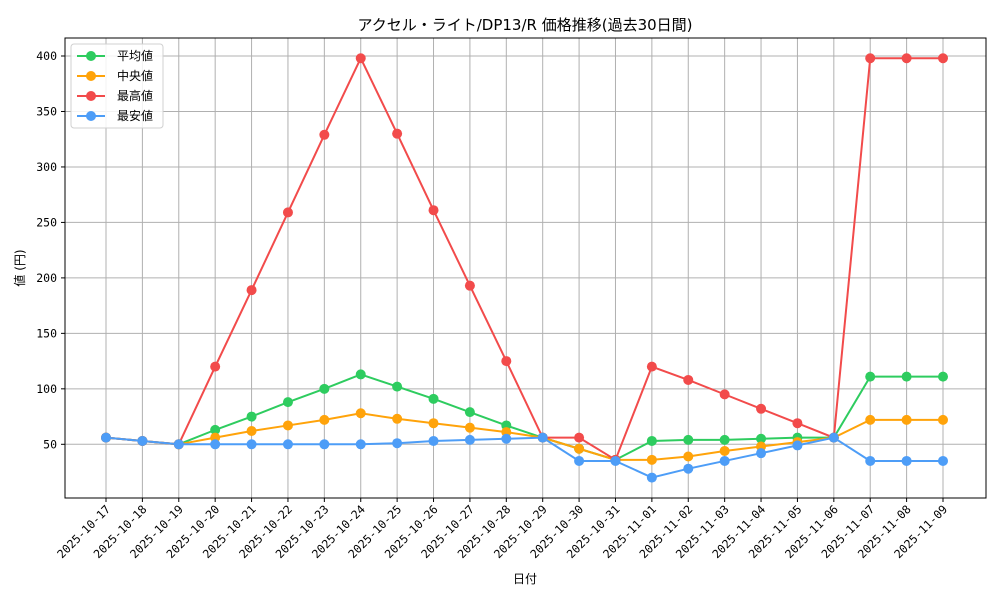  Describe the element at coordinates (46, 222) in the screenshot. I see `y-tick-label: 250` at that location.